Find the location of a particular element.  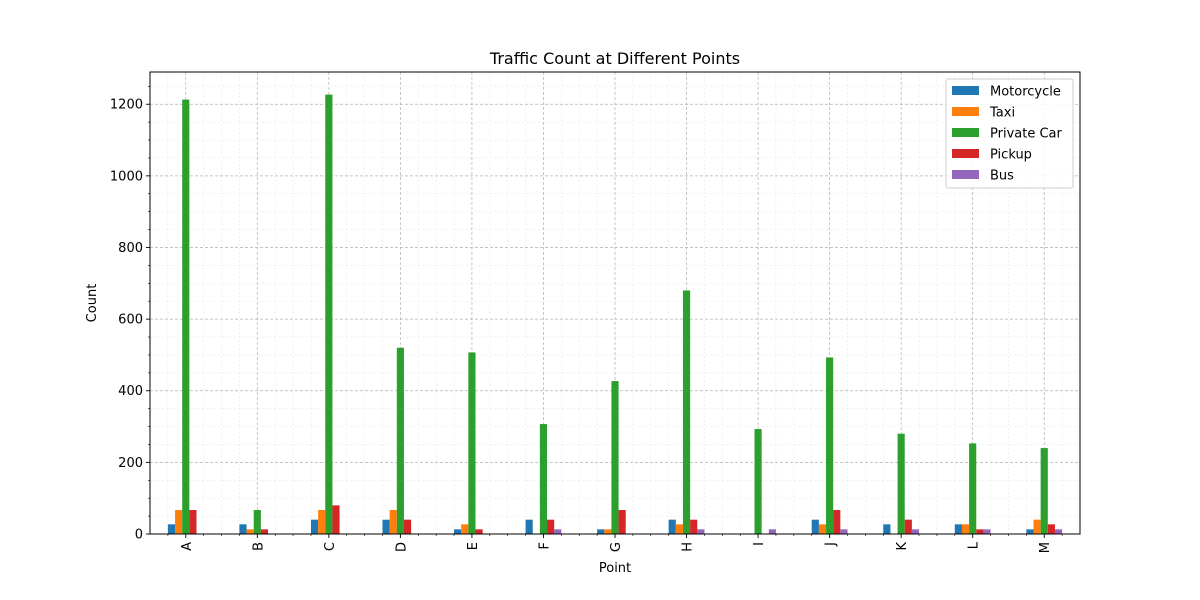

x-tick-label: L is located at coordinates (974, 545).